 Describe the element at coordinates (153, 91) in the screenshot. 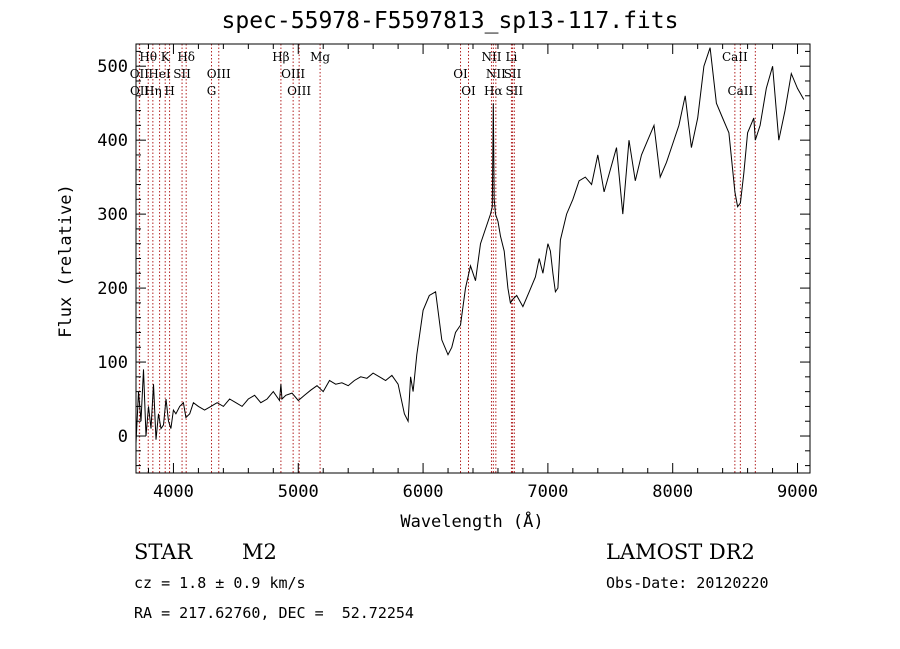

I see `line-label-17: Hη` at that location.